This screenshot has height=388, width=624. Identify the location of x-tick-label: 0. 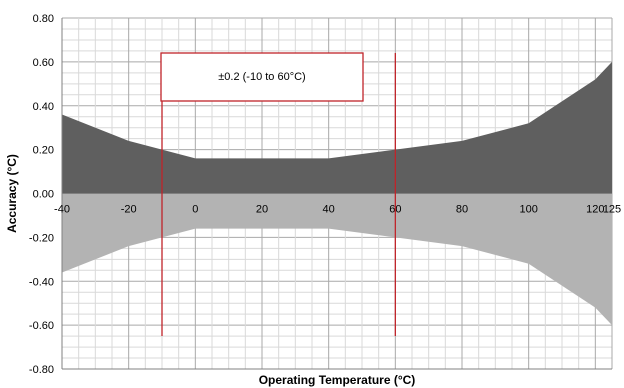
(195, 210).